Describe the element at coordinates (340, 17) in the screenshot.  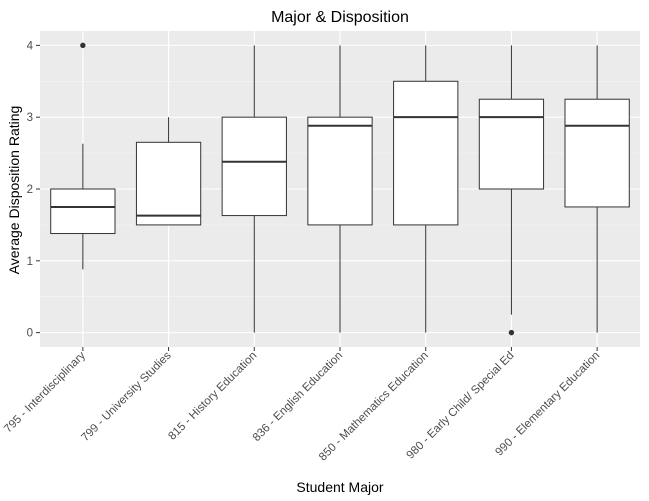
I see `chart-title: Major & Disposition` at that location.